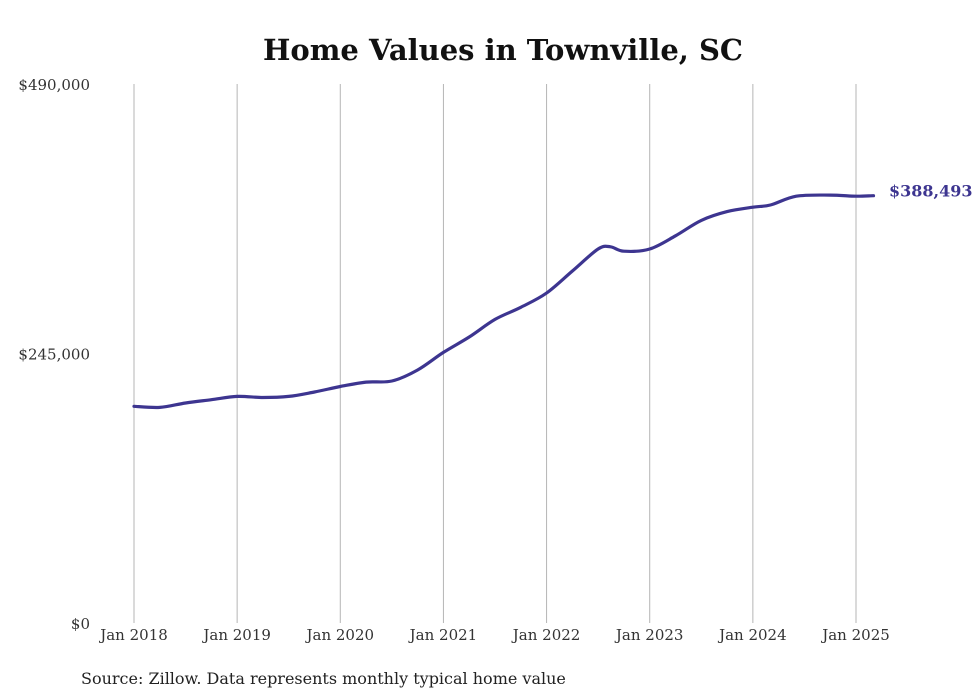 The height and width of the screenshot is (699, 980). I want to click on x-tick-label: Jan 2019, so click(236, 635).